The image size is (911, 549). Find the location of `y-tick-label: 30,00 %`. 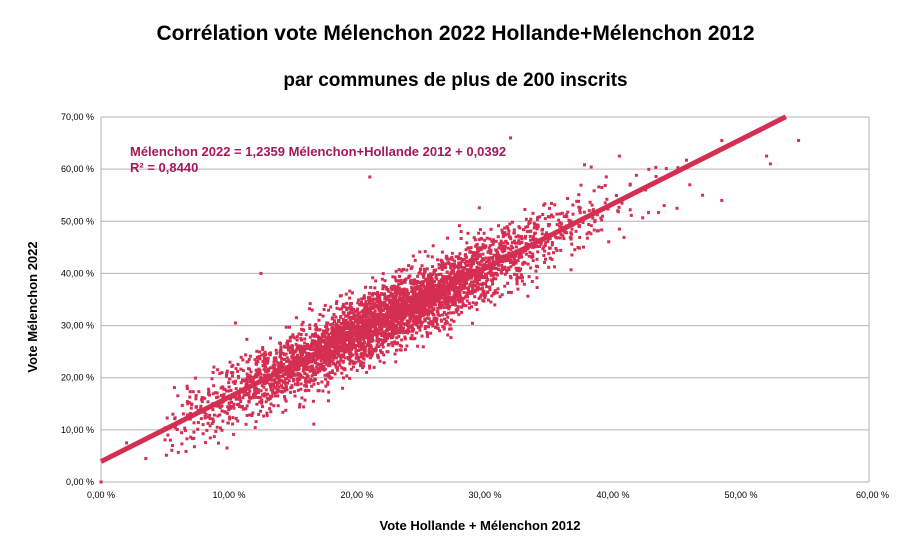

y-tick-label: 30,00 % is located at coordinates (77, 326).